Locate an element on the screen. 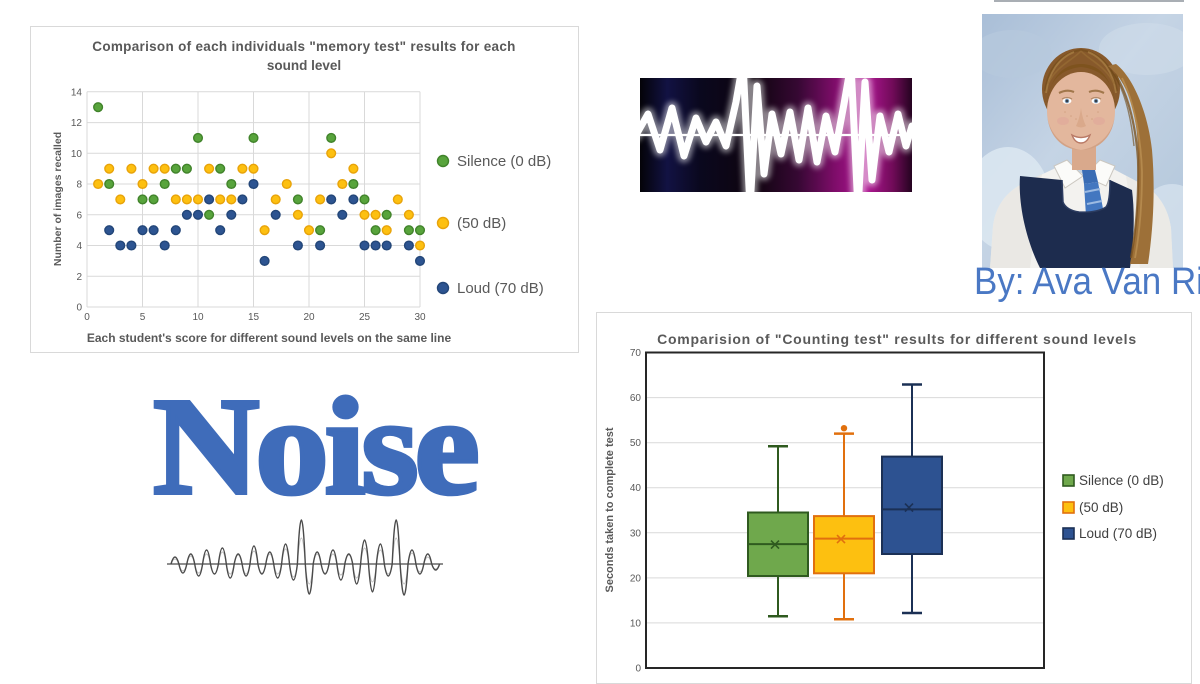  svg-text: 50 is located at coordinates (636, 443).